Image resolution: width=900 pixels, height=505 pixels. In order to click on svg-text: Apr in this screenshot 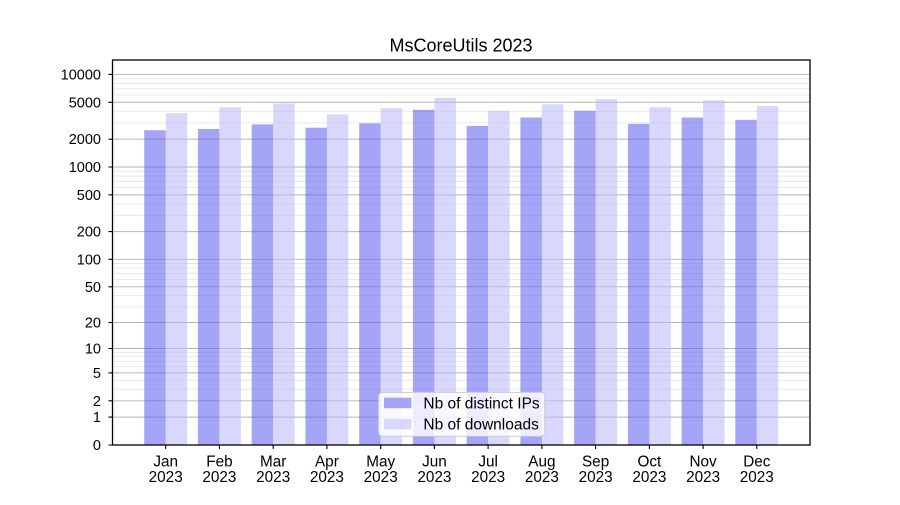, I will do `click(327, 461)`.